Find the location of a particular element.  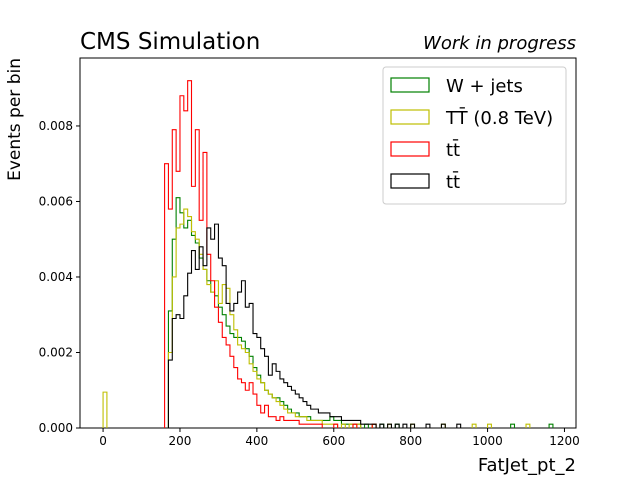

x-tick-label: 800 is located at coordinates (410, 441).